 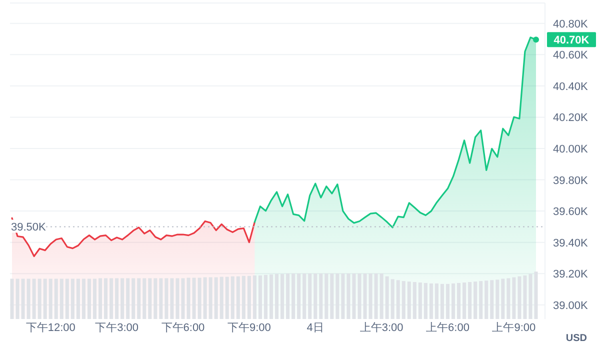 What do you see at coordinates (514, 327) in the screenshot?
I see `x-tick-label: 上午9:00` at bounding box center [514, 327].